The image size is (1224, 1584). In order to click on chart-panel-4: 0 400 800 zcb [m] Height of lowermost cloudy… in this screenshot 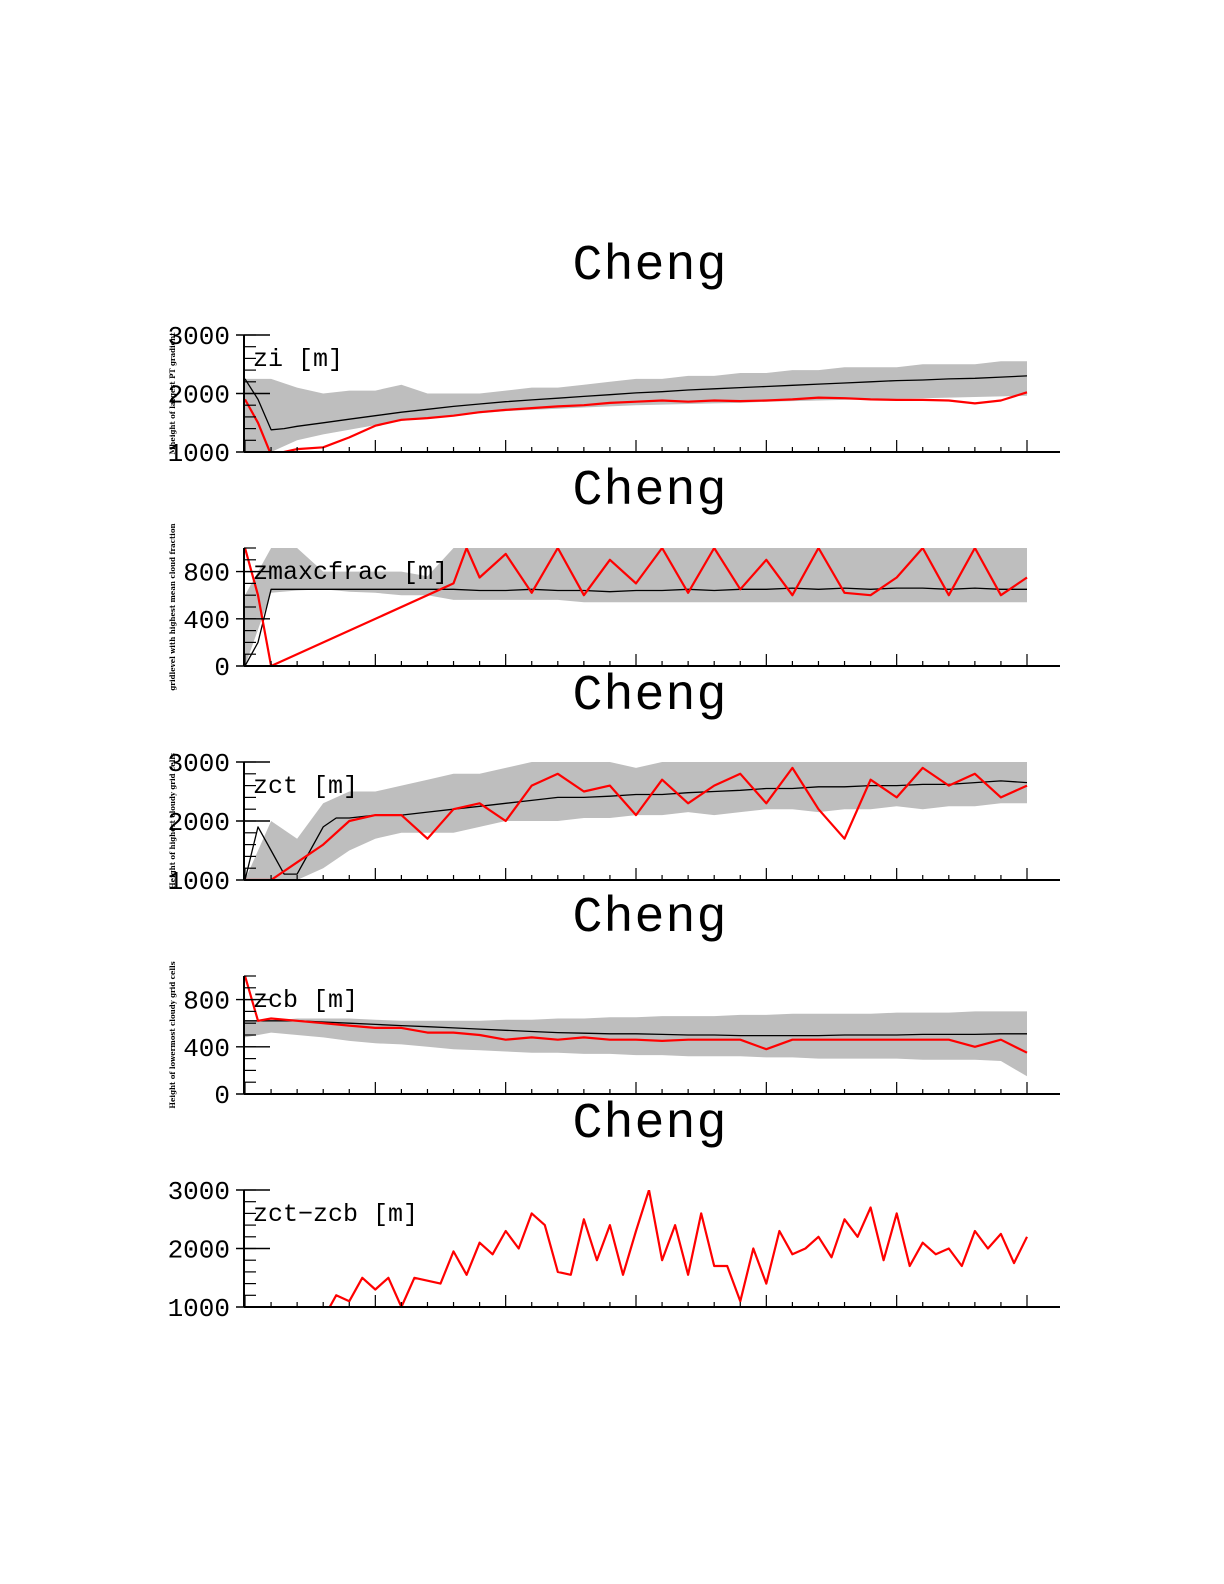, I will do `click(614, 1036)`.